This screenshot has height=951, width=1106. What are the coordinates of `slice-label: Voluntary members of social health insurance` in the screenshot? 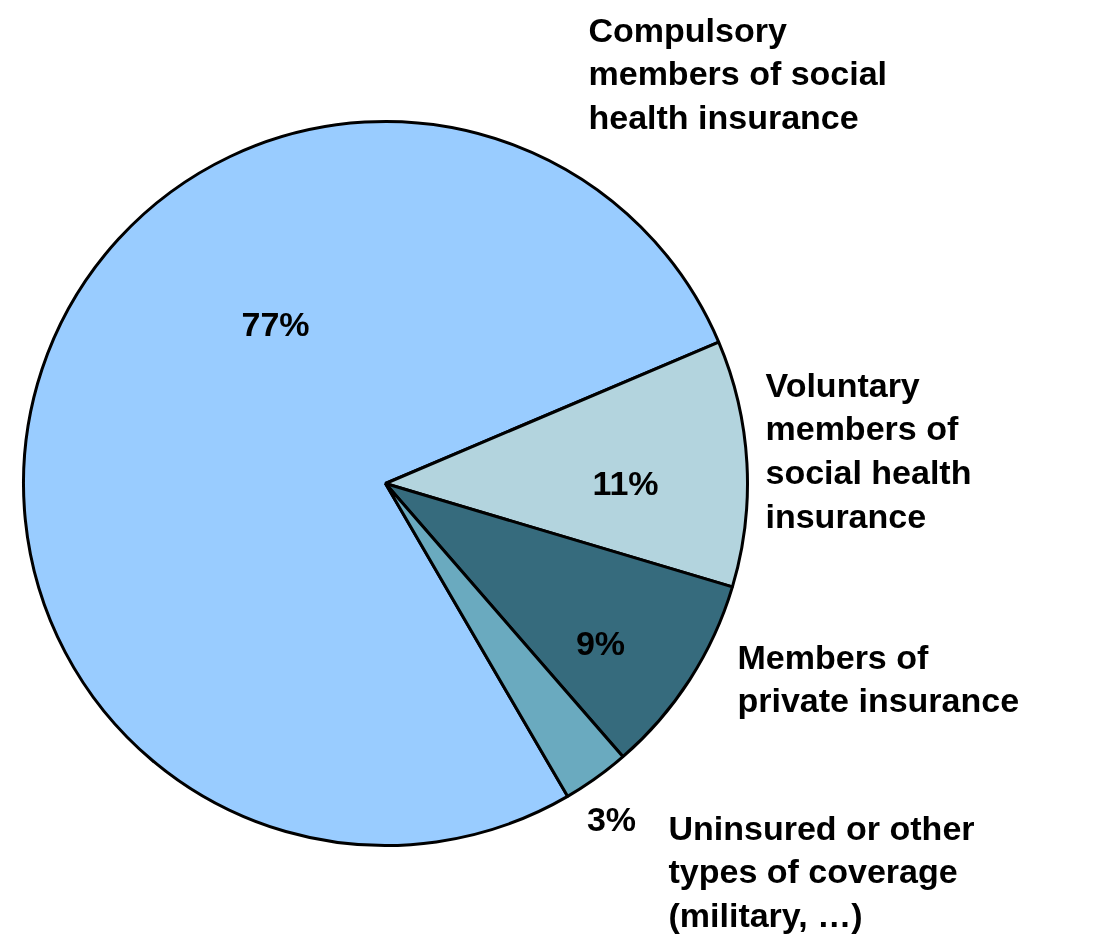 It's located at (868, 450).